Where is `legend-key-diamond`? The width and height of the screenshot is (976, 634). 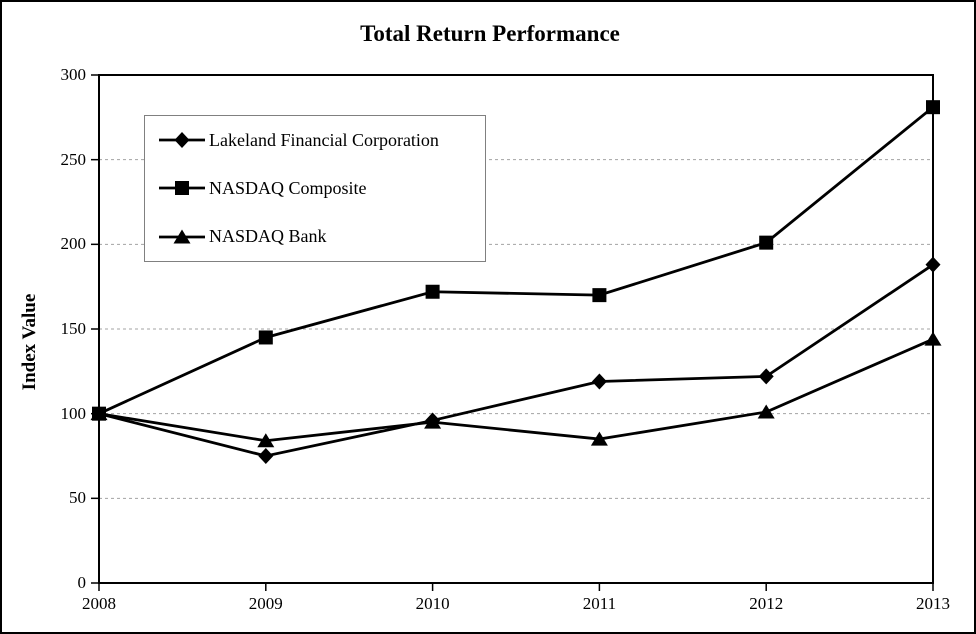 legend-key-diamond is located at coordinates (182, 140).